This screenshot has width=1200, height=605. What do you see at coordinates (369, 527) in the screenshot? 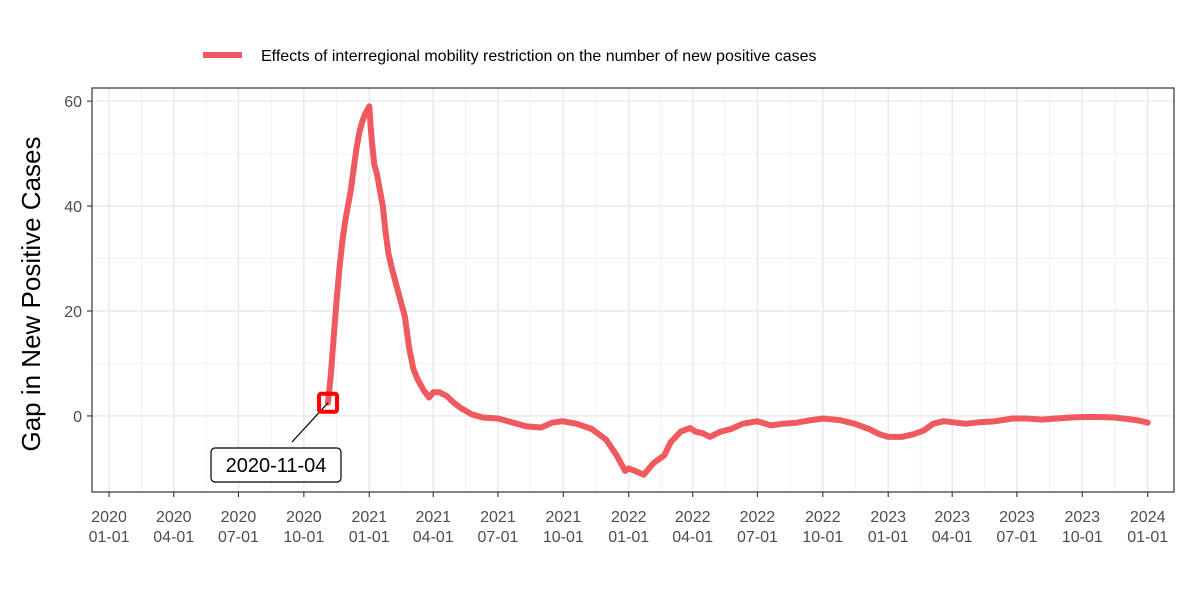
I see `x-tick-label: 2021 01-01` at bounding box center [369, 527].